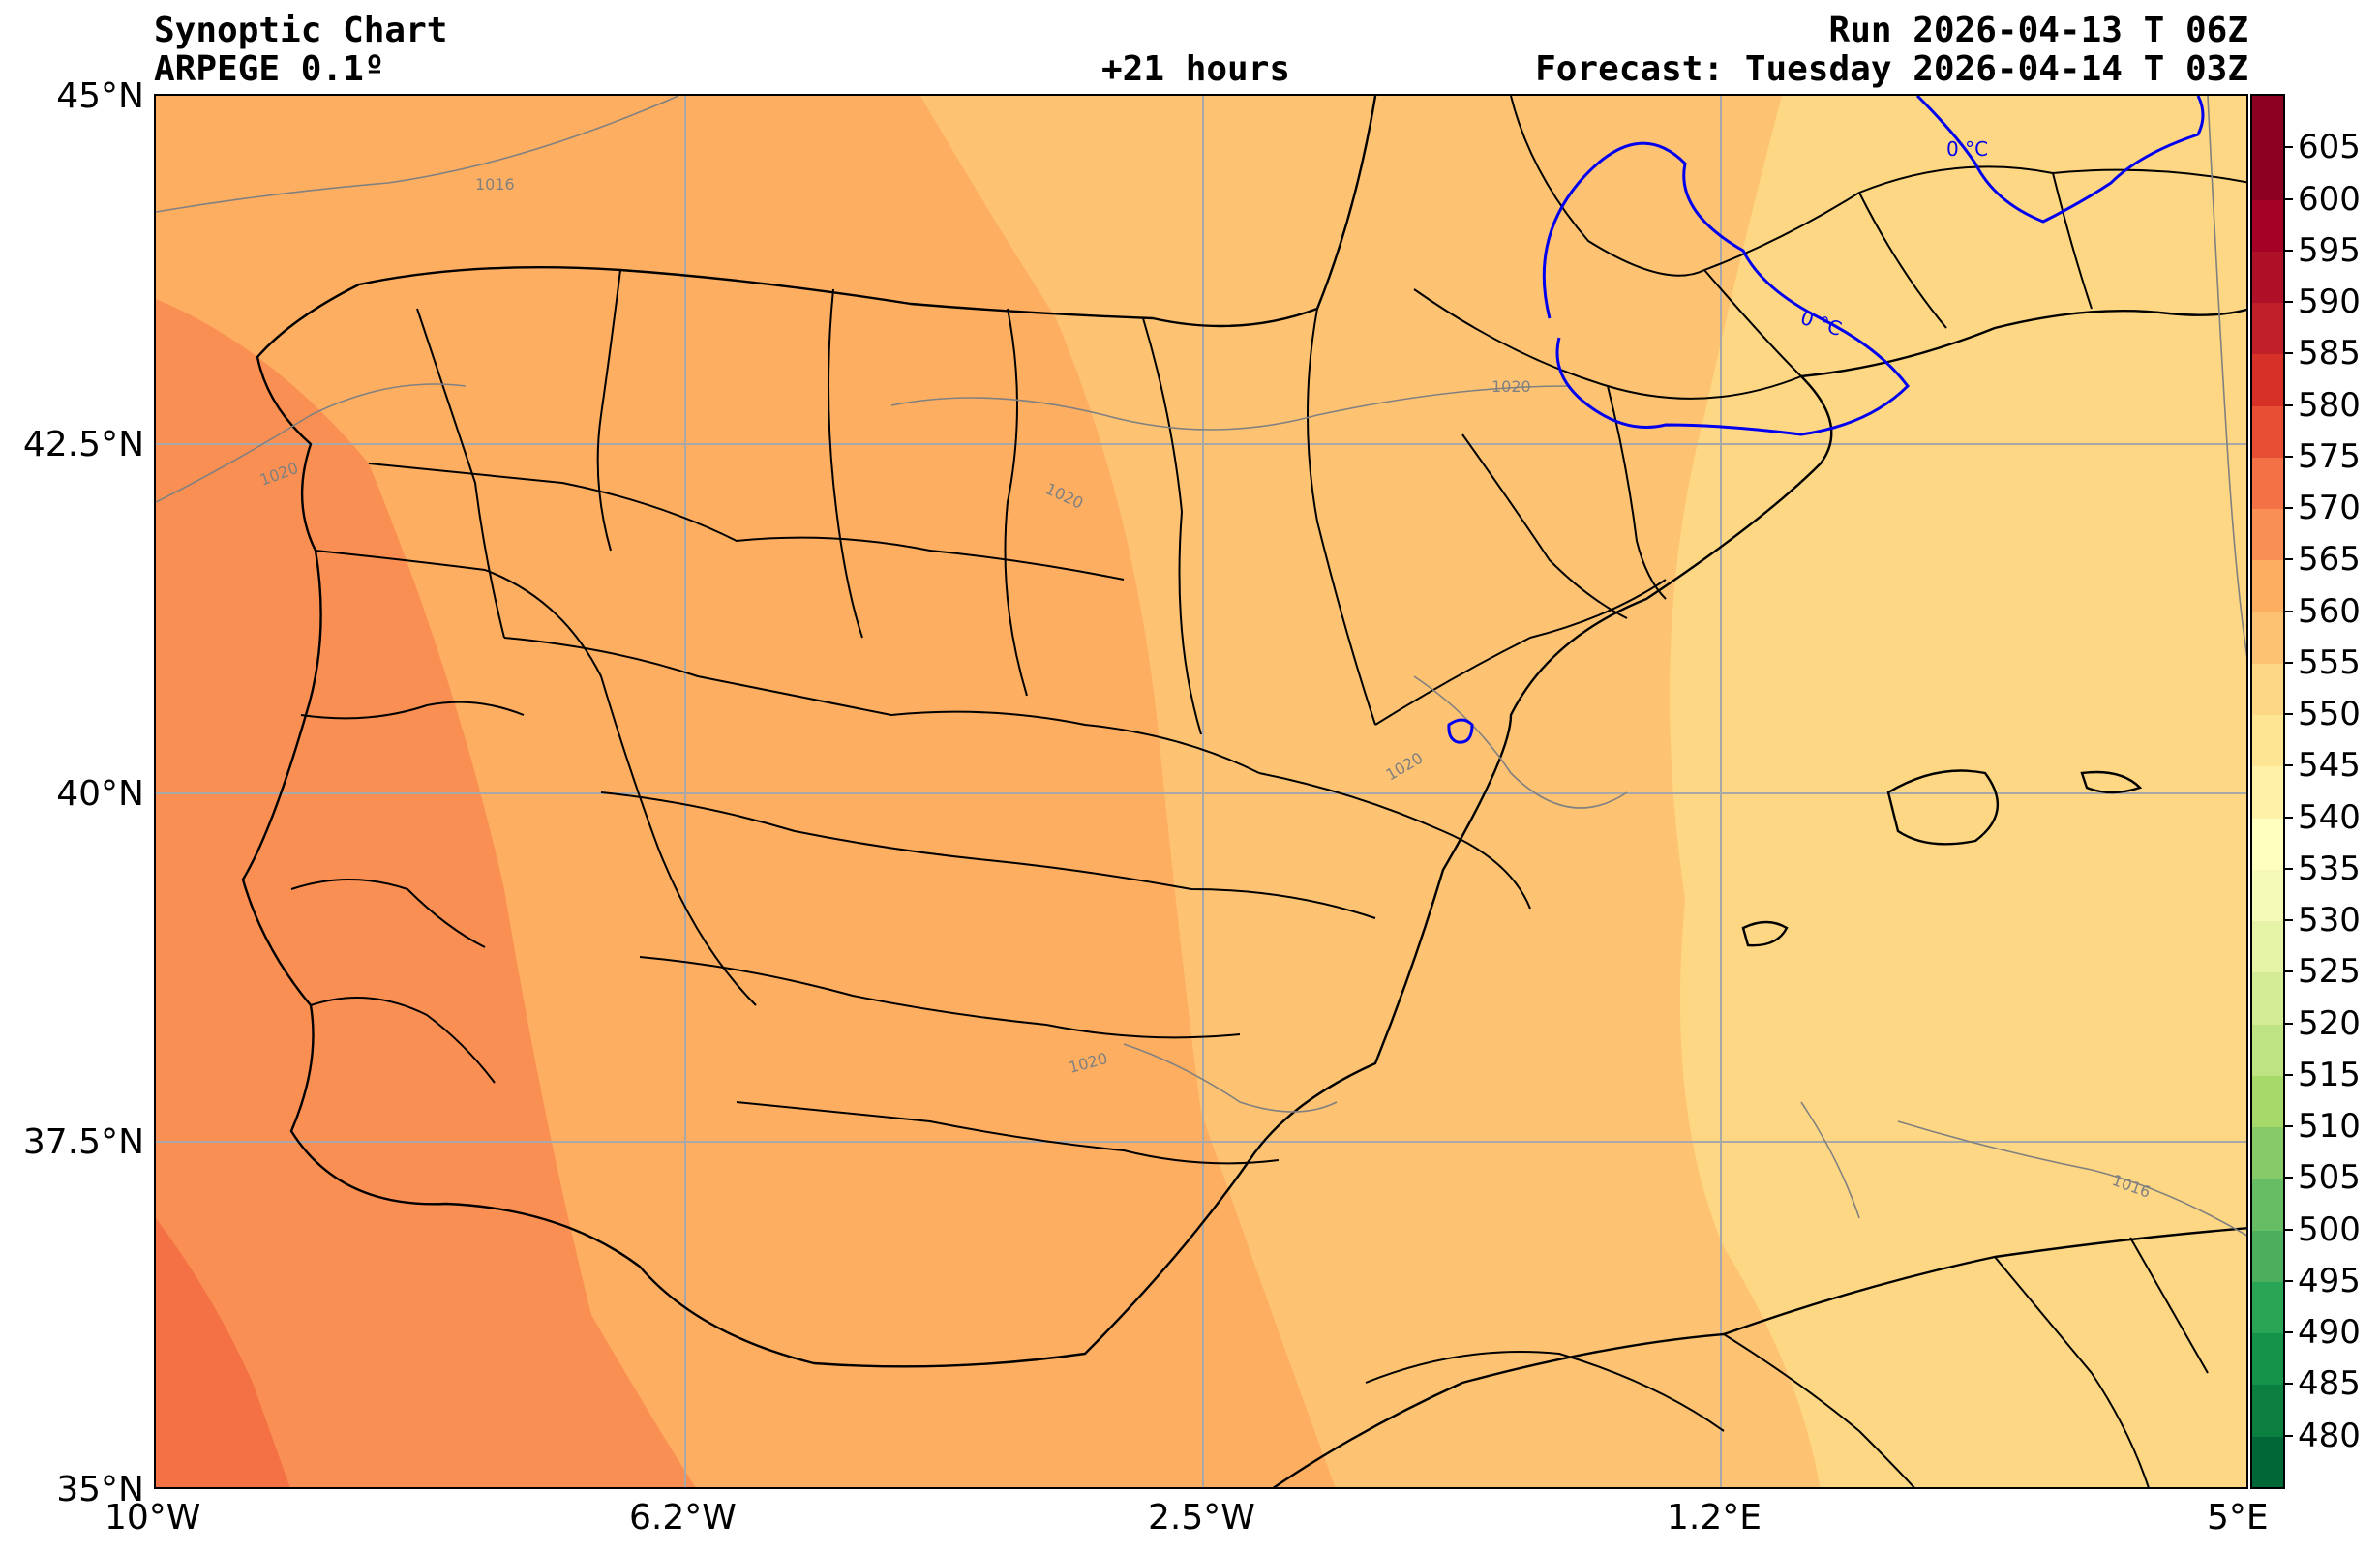 This screenshot has height=1552, width=2380. What do you see at coordinates (1892, 69) in the screenshot?
I see `forecast-time: Forecast: Tuesday 2026-04-14 T 03Z` at bounding box center [1892, 69].